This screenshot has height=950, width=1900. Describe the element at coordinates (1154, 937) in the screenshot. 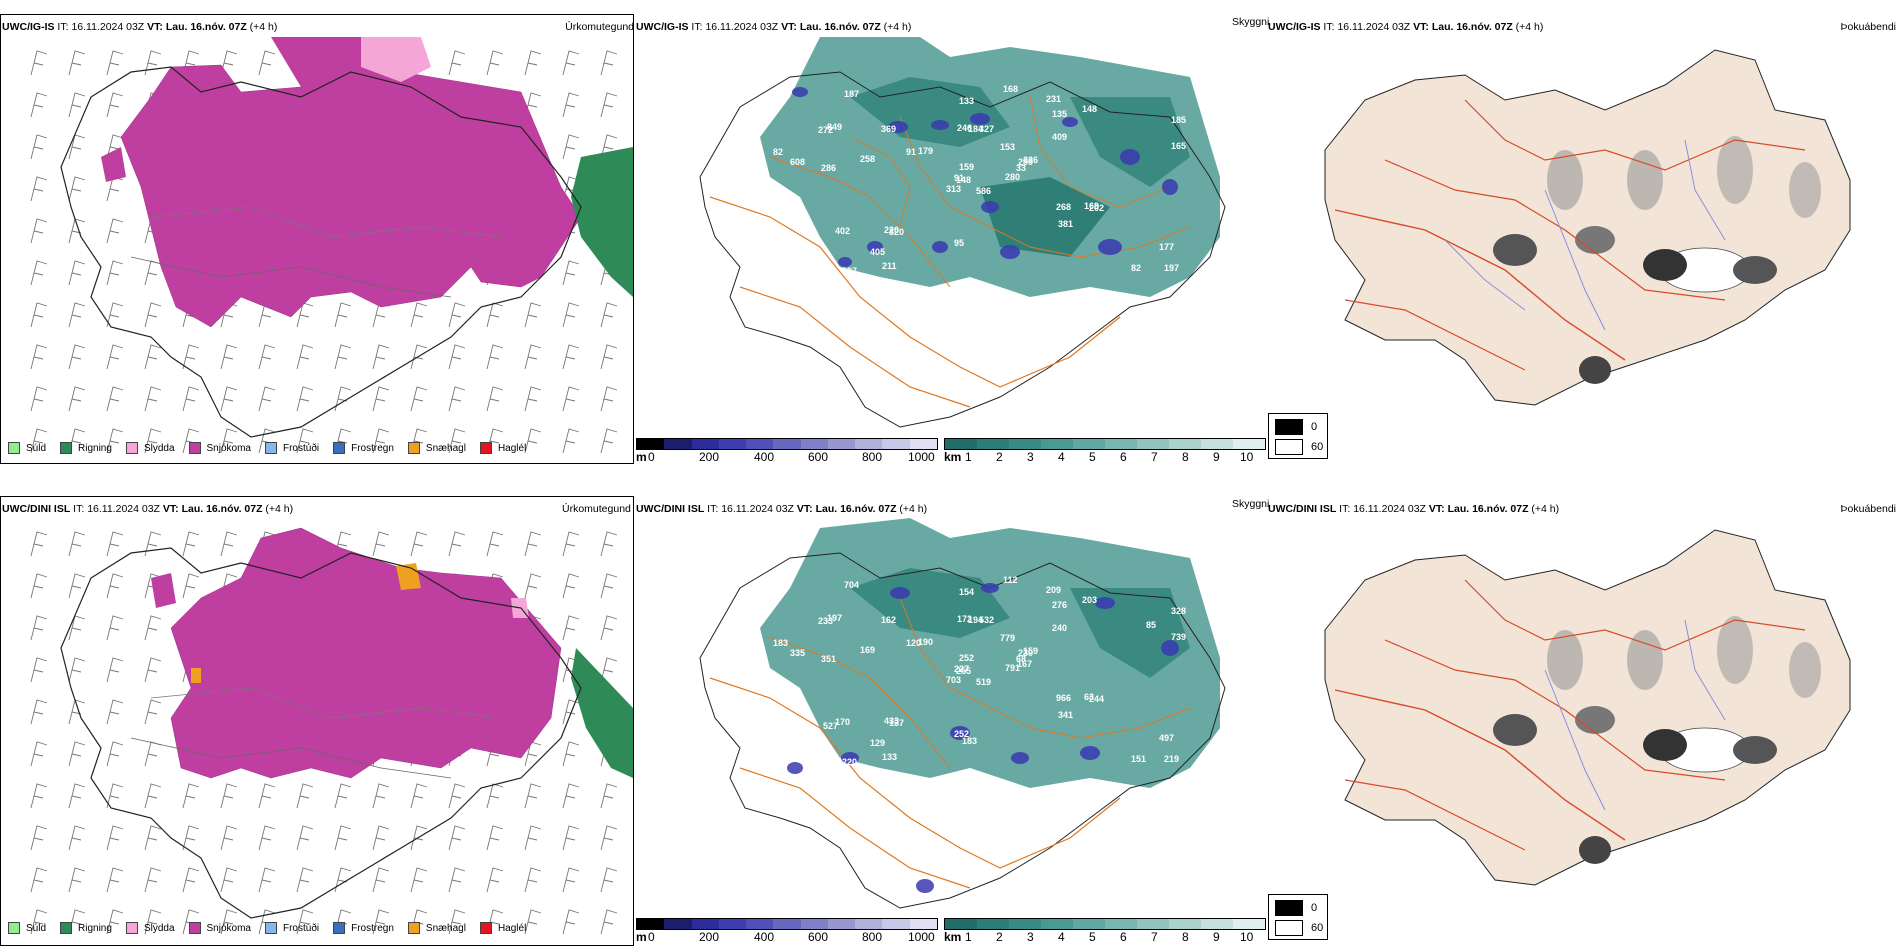

I see `visibility-tick: 7` at that location.